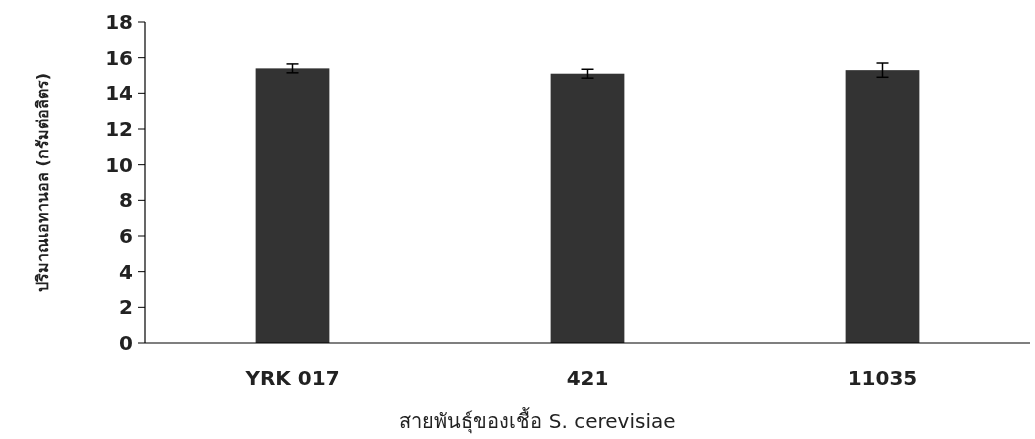  Describe the element at coordinates (537, 420) in the screenshot. I see `x-axis-title: สายพันธุ์ของเชื้อ S. cerevisiae` at that location.